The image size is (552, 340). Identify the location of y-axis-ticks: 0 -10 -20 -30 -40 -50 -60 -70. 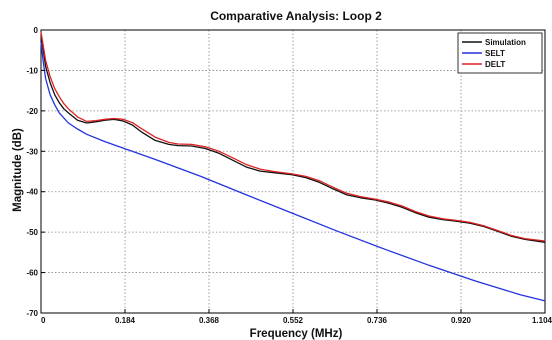
(35, 172).